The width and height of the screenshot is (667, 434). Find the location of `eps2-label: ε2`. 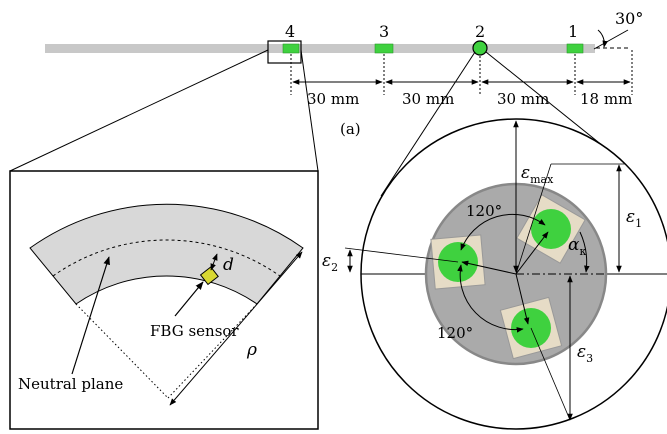

eps2-label: ε2 is located at coordinates (330, 262).